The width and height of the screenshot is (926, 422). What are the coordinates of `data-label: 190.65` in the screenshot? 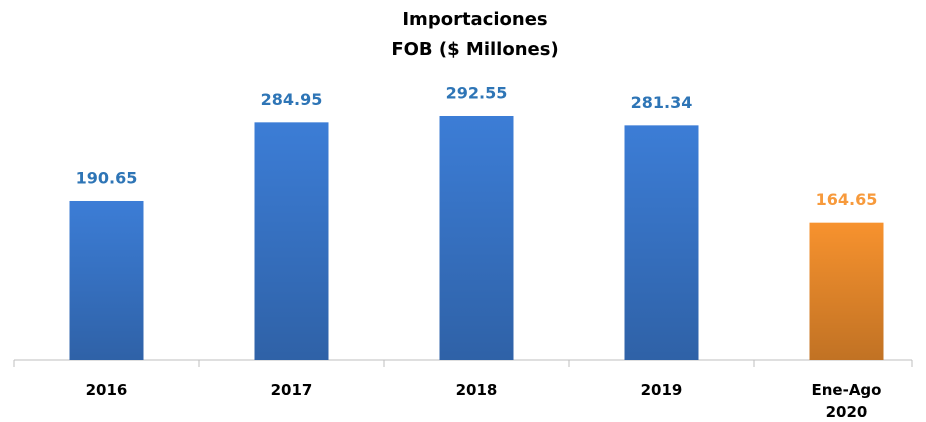 It's located at (107, 177).